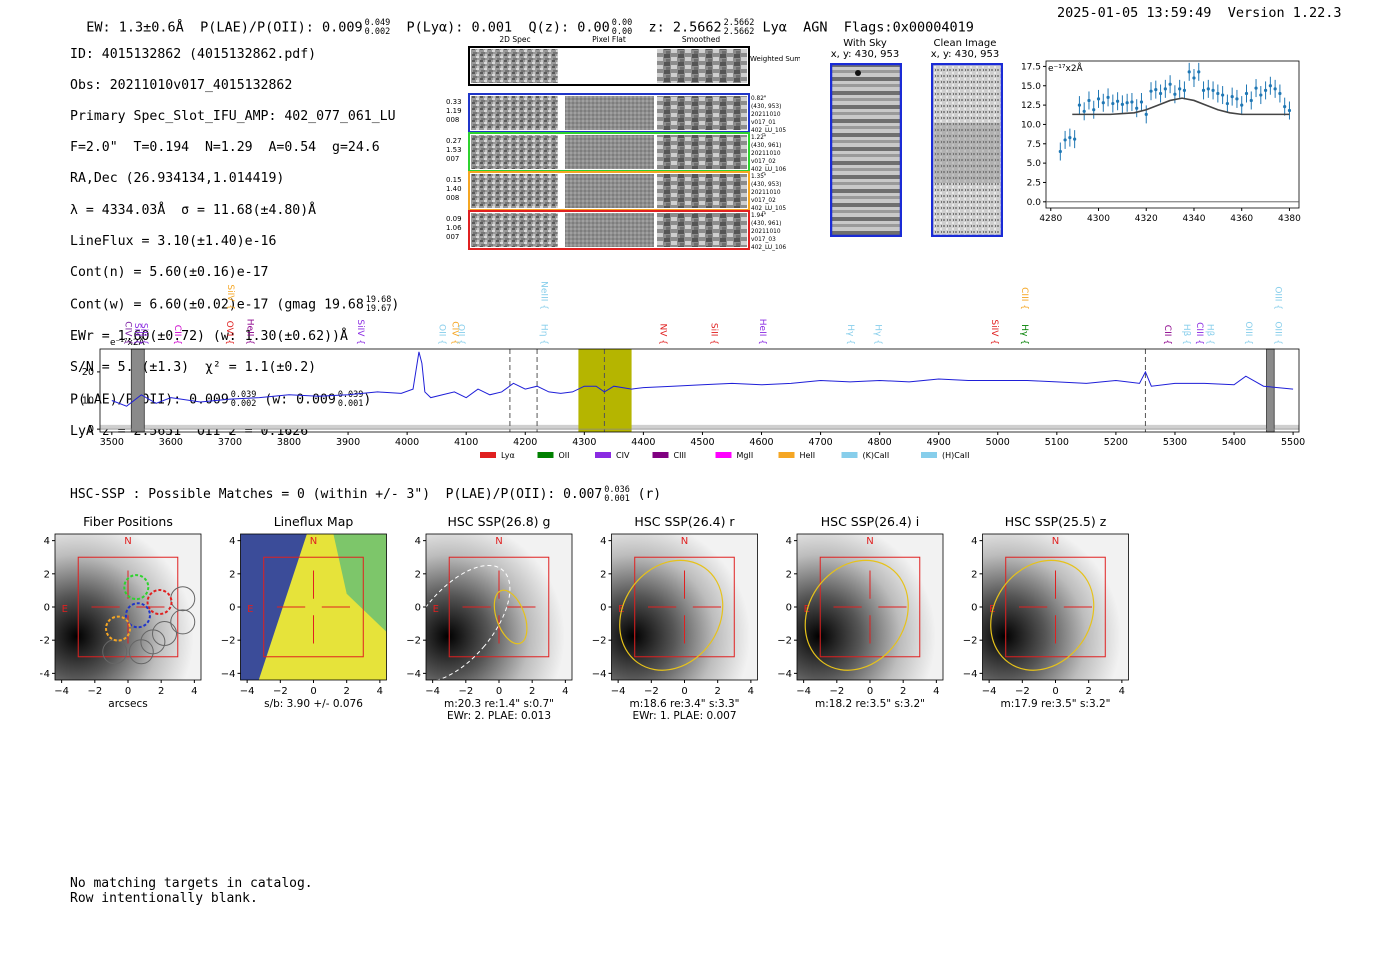 The image size is (1400, 953). I want to click on zoom-unit-label: e⁻¹⁷x2Å, so click(1066, 68).